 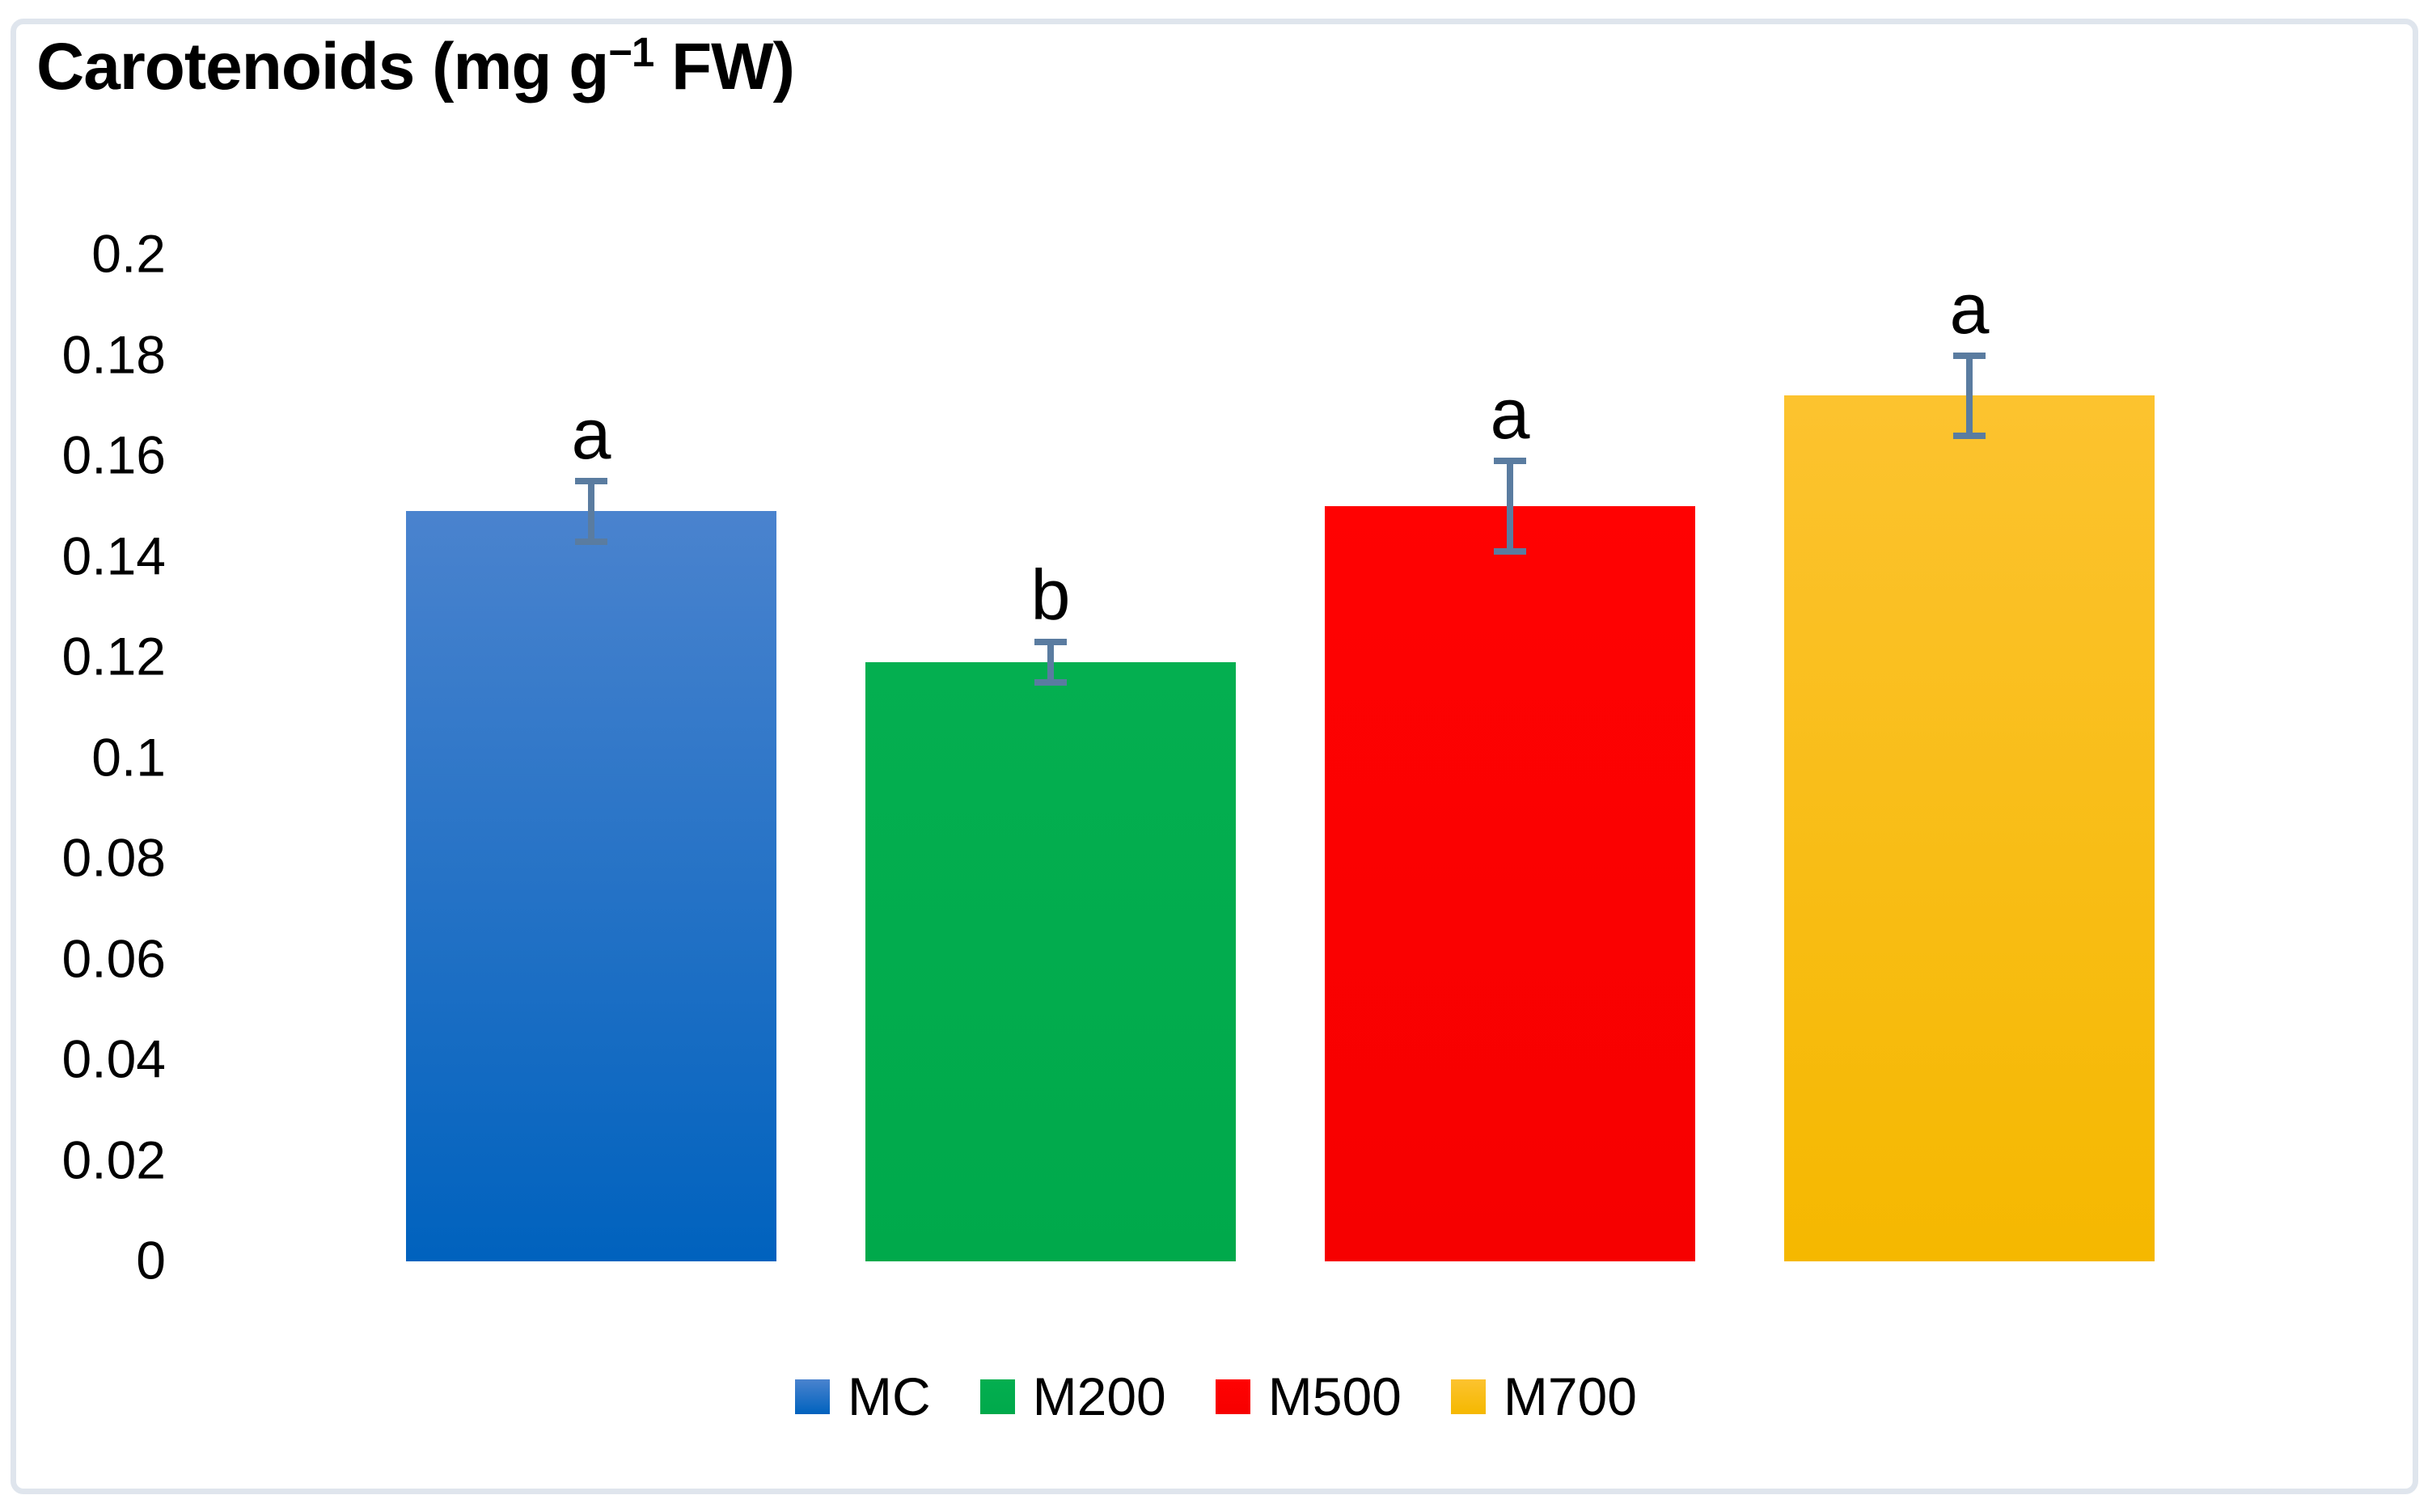 I want to click on y-axis-tick-label: 0, so click(x=151, y=1260).